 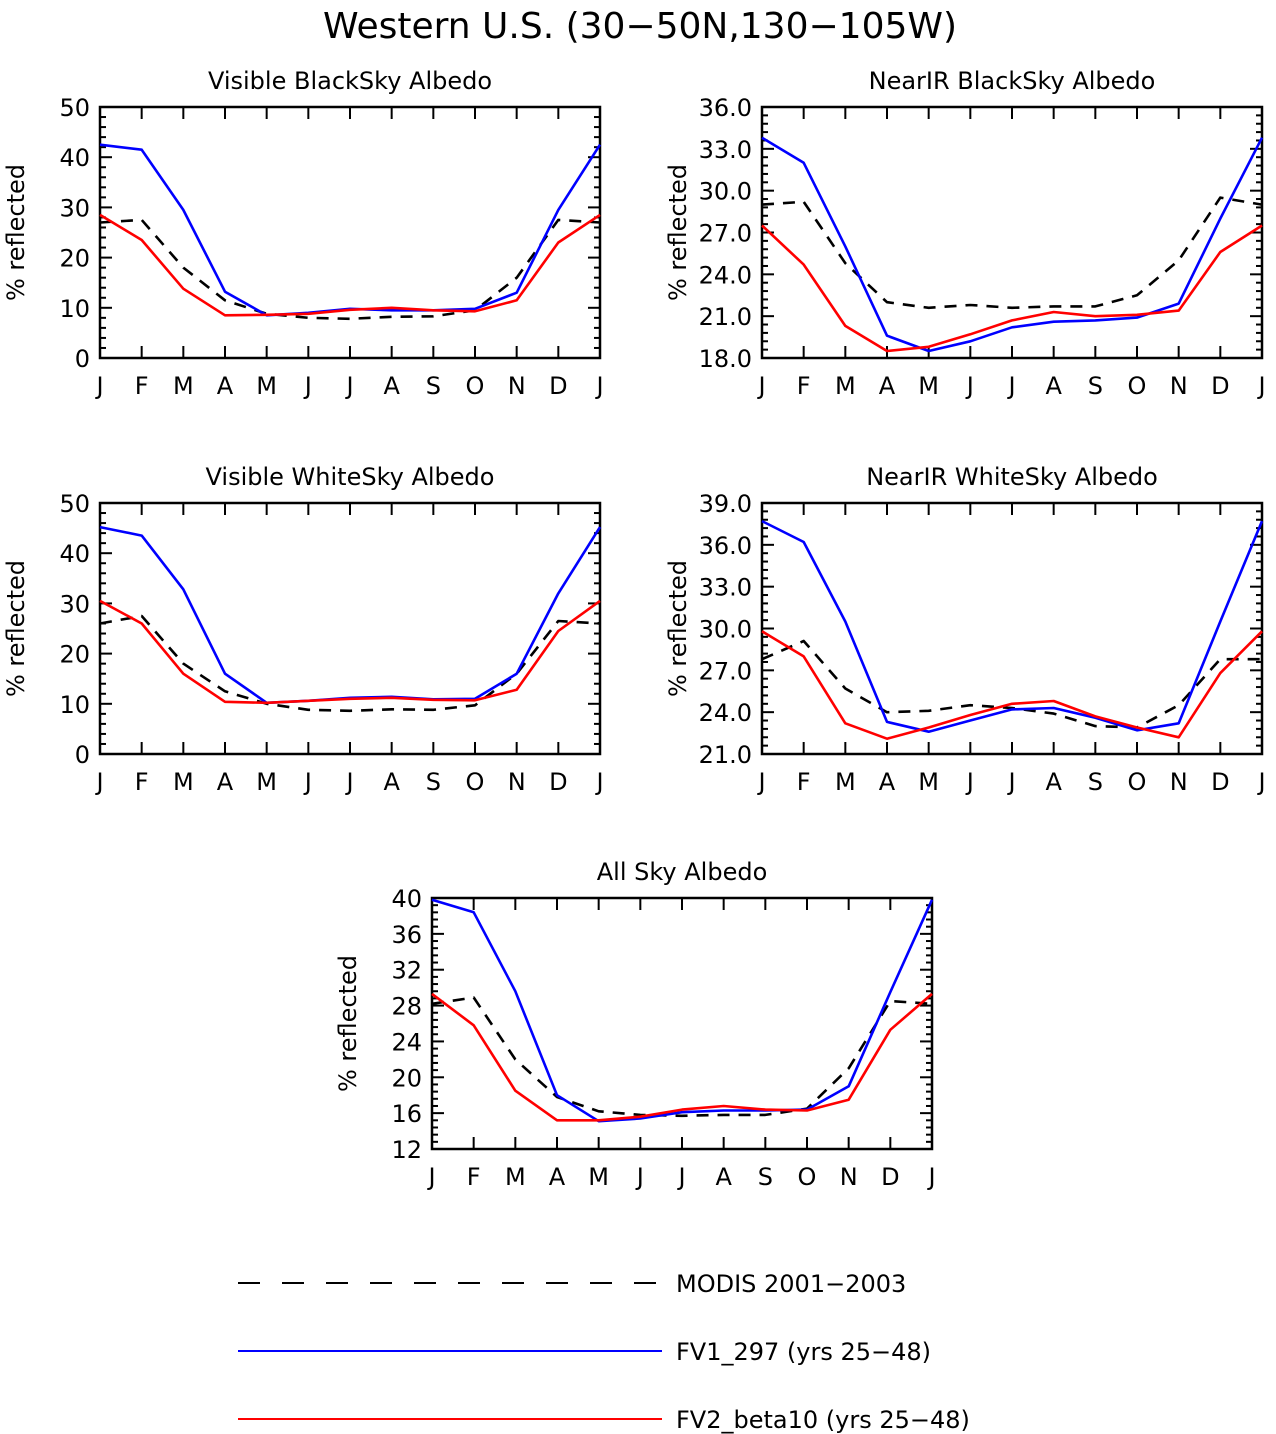 What do you see at coordinates (406, 971) in the screenshot?
I see `y-tick-label: 32` at bounding box center [406, 971].